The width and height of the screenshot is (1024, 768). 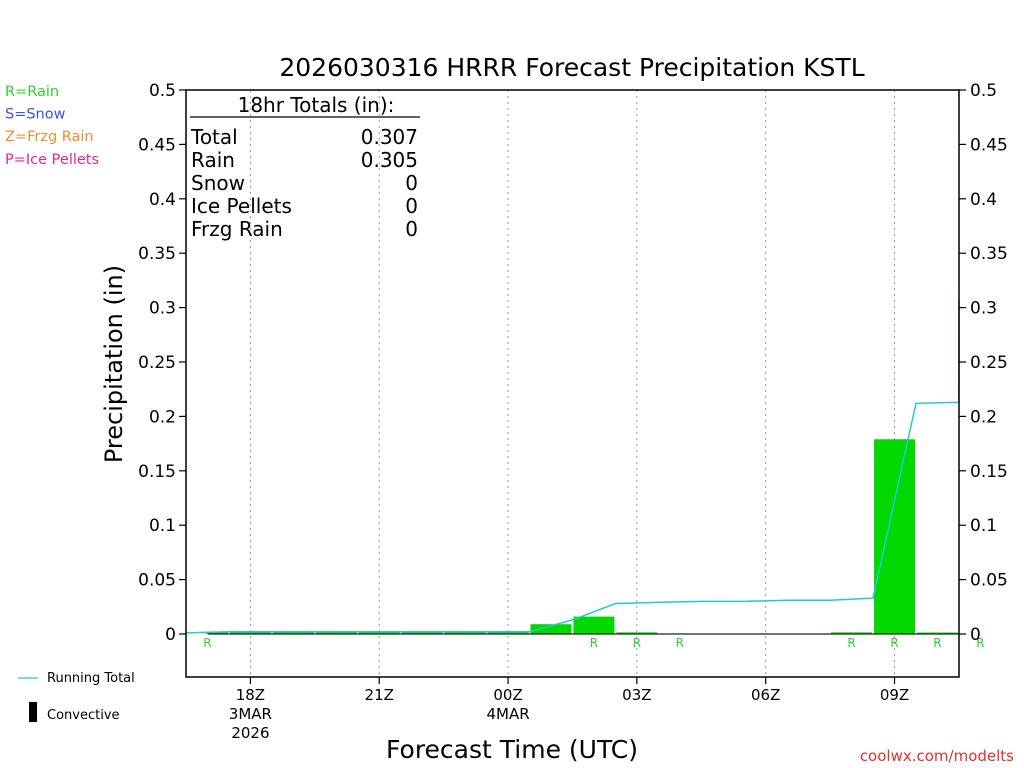 What do you see at coordinates (389, 137) in the screenshot?
I see `totals-row-value: 0.307` at bounding box center [389, 137].